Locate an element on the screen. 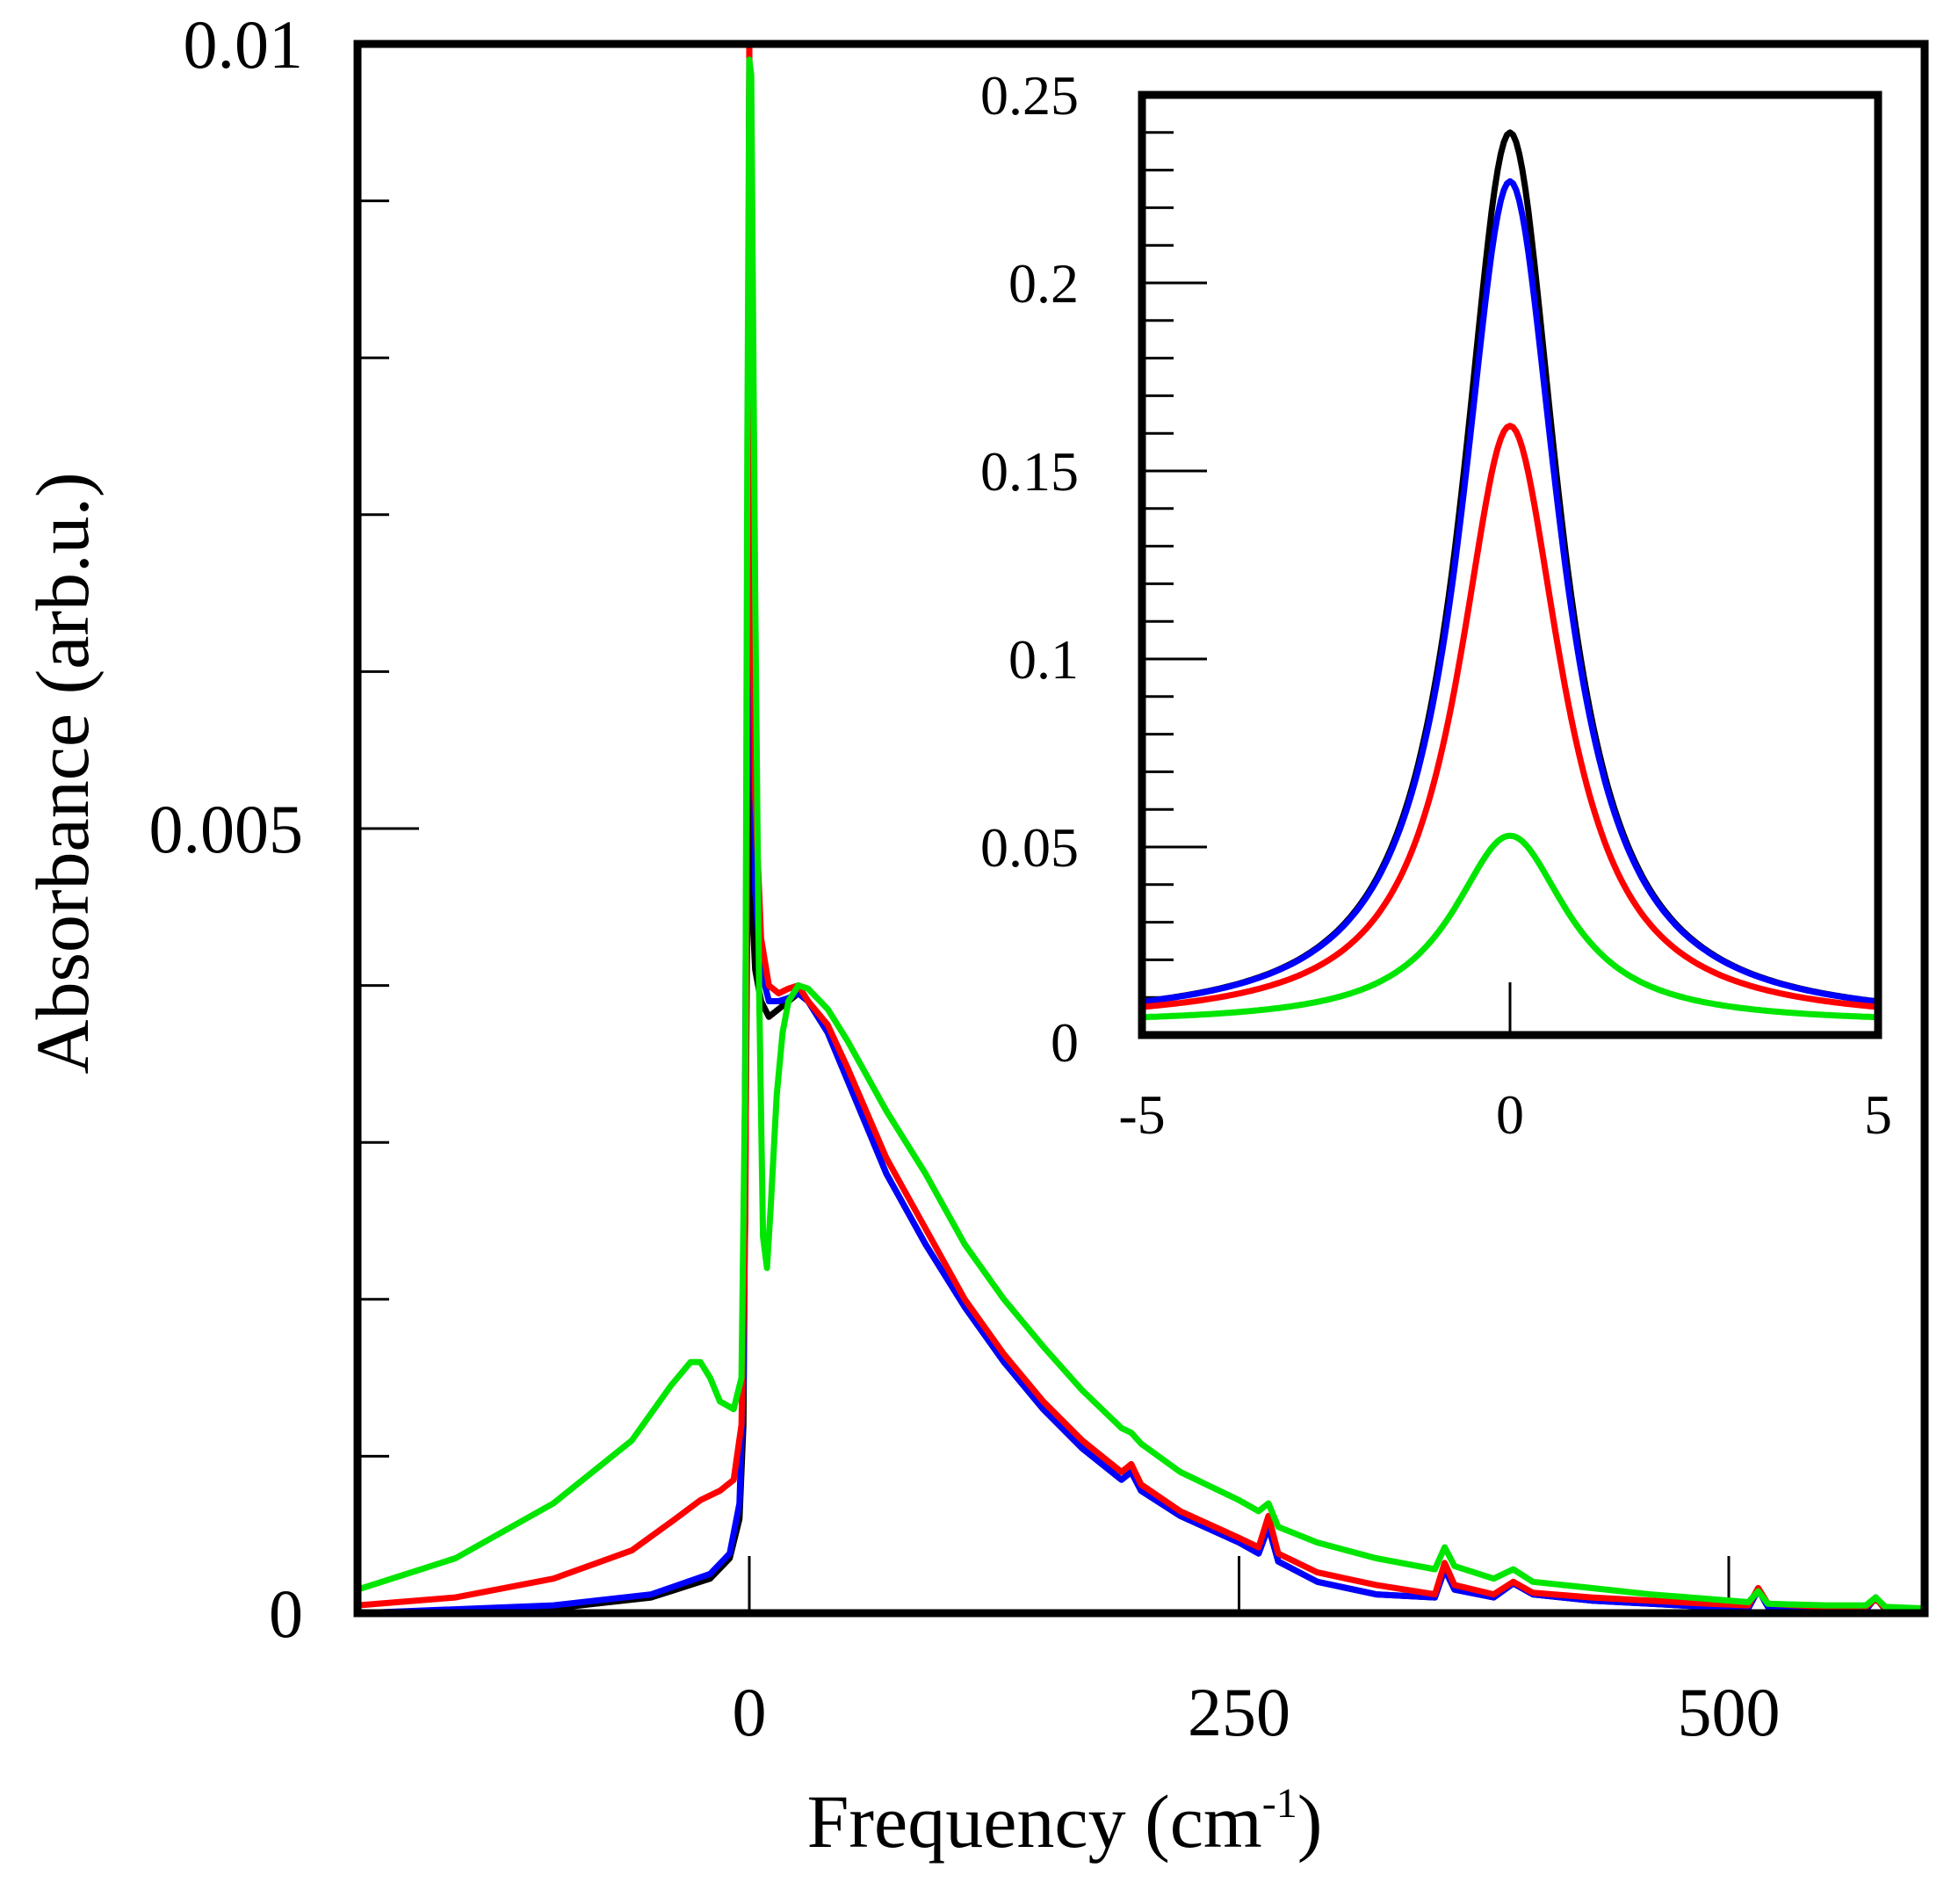 This screenshot has width=1951, height=1904. x-tick-label: 250 is located at coordinates (1239, 1712).